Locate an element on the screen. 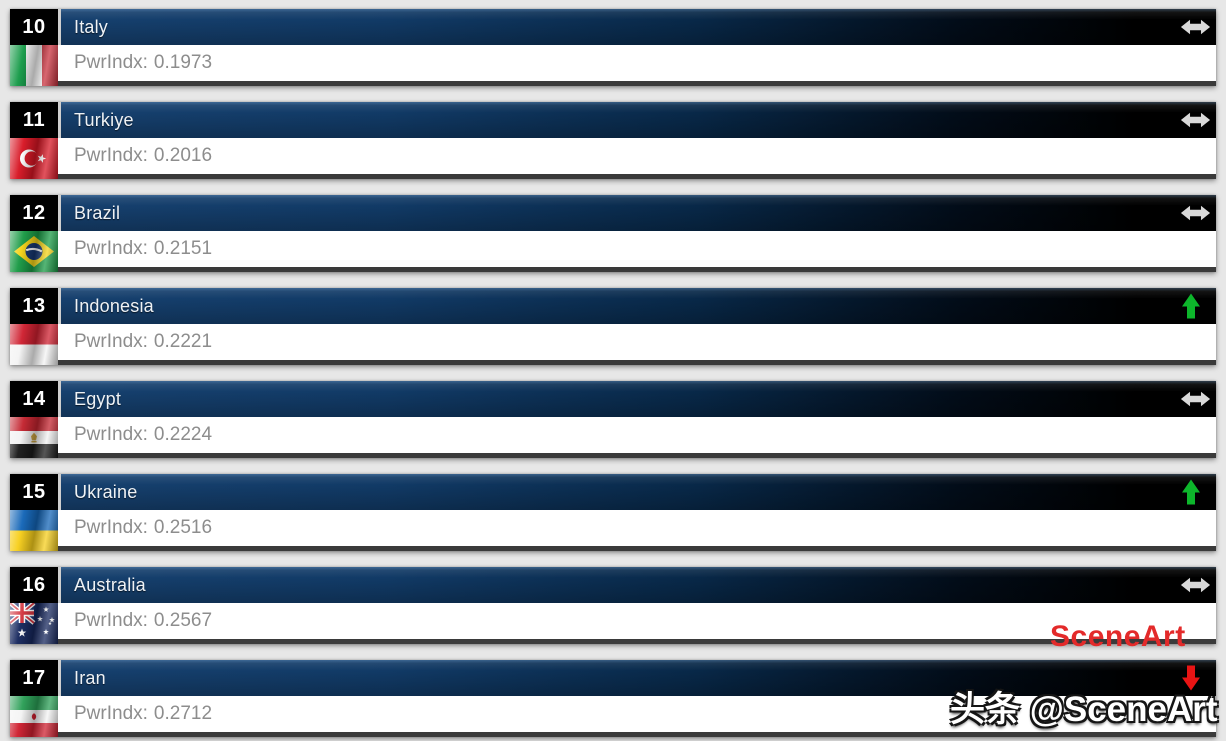 The width and height of the screenshot is (1226, 741). country-bar: Italy is located at coordinates (637, 27).